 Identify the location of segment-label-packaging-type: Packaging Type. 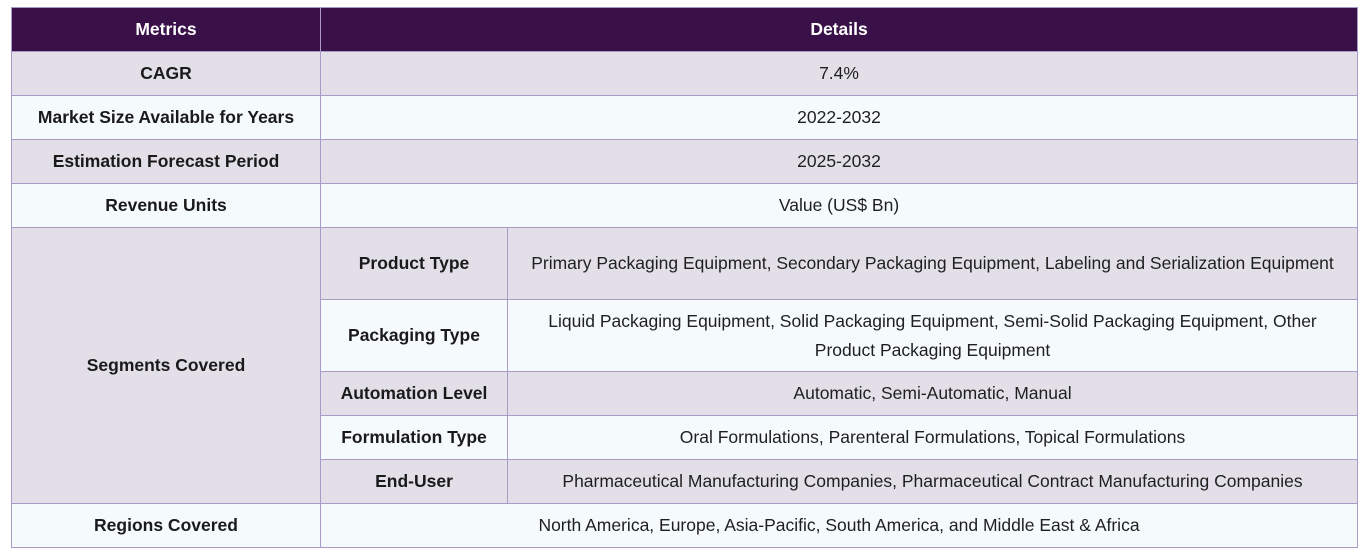
(414, 335).